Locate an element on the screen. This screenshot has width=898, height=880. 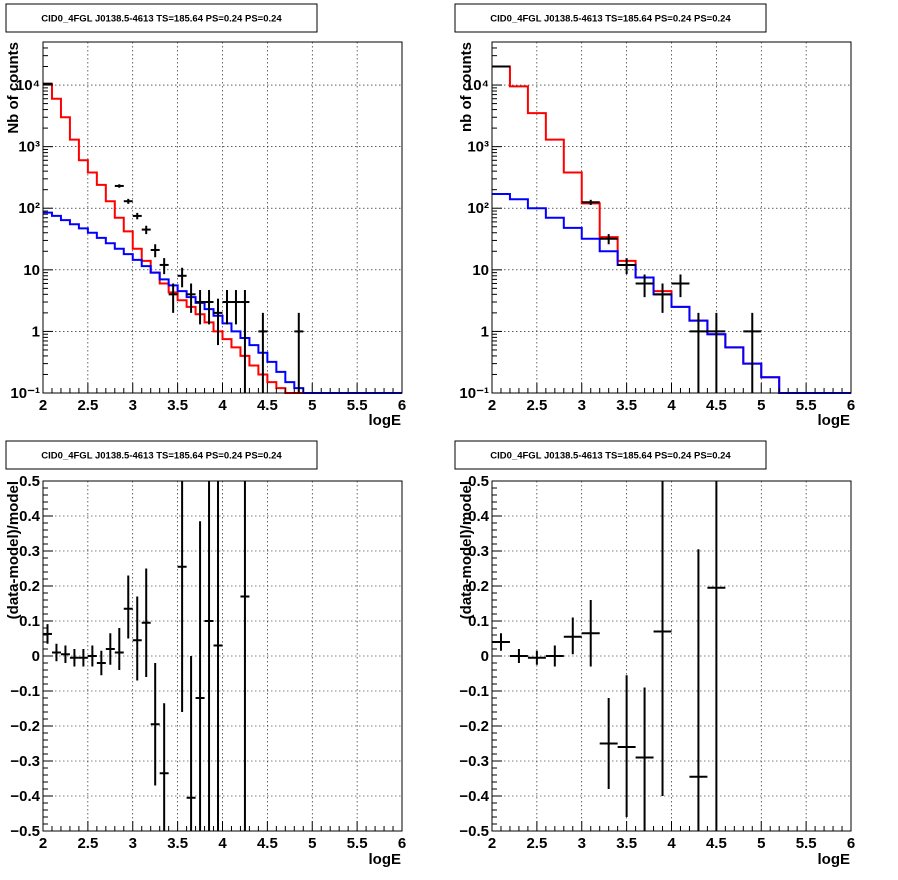
y-tick-label: −0.3 is located at coordinates (25, 761).